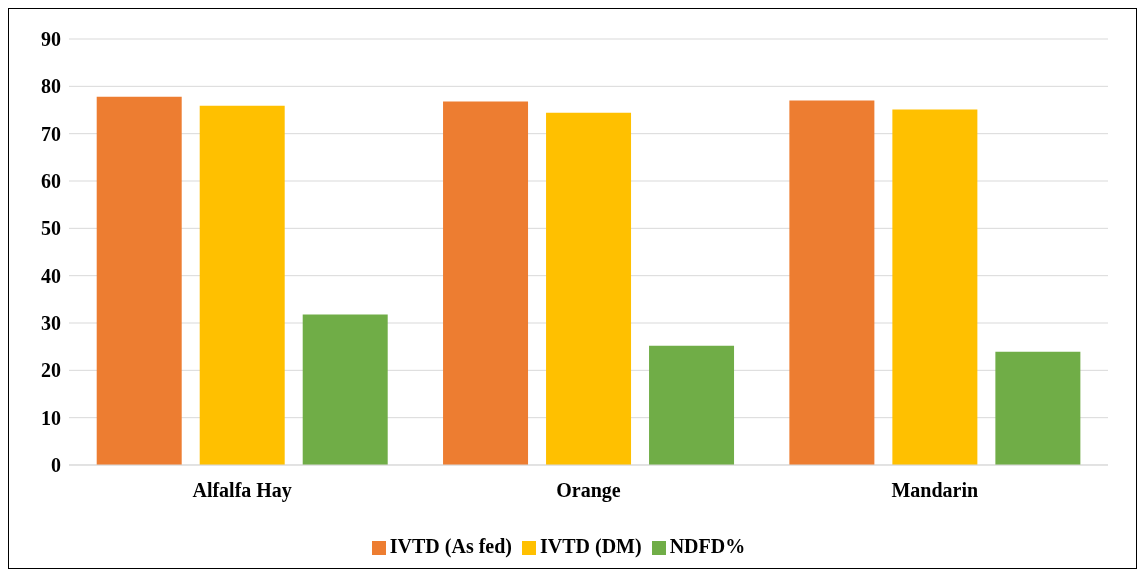 The width and height of the screenshot is (1145, 577). I want to click on y-tick-label: 30, so click(51, 323).